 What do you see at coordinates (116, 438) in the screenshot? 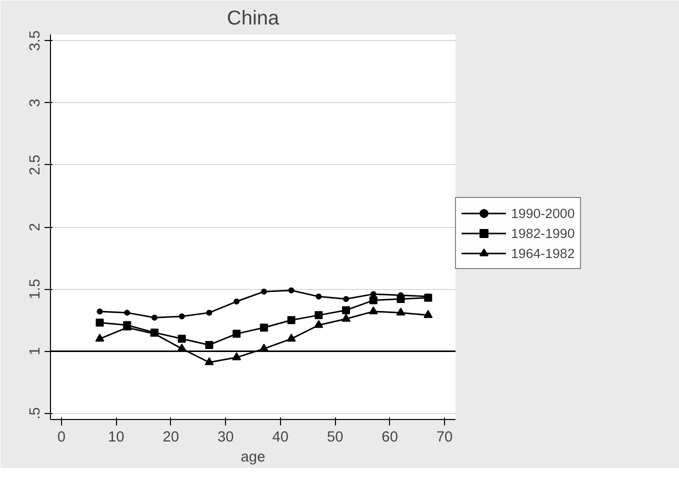
I see `x-tick-label: 10` at bounding box center [116, 438].